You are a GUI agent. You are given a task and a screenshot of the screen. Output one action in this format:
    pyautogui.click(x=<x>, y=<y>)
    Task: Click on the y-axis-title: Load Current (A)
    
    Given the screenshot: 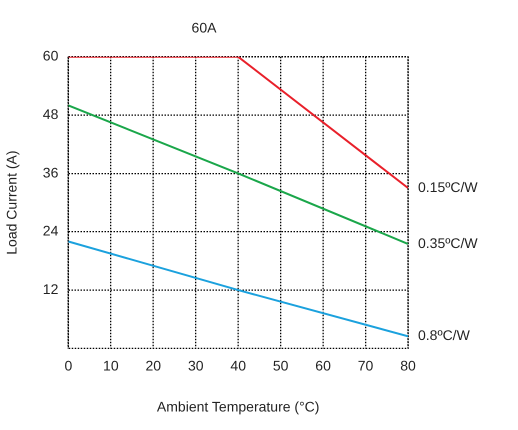 What is the action you would take?
    pyautogui.click(x=11, y=202)
    